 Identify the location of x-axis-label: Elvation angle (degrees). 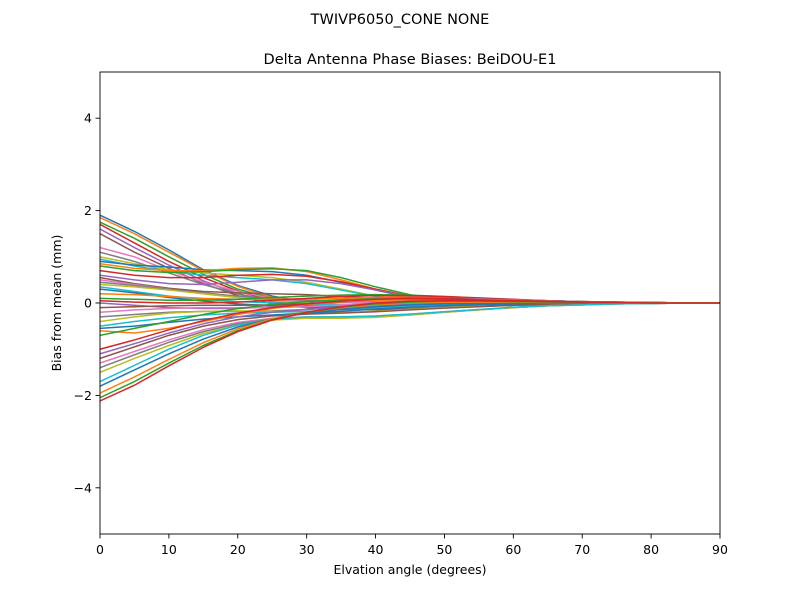
(409, 569).